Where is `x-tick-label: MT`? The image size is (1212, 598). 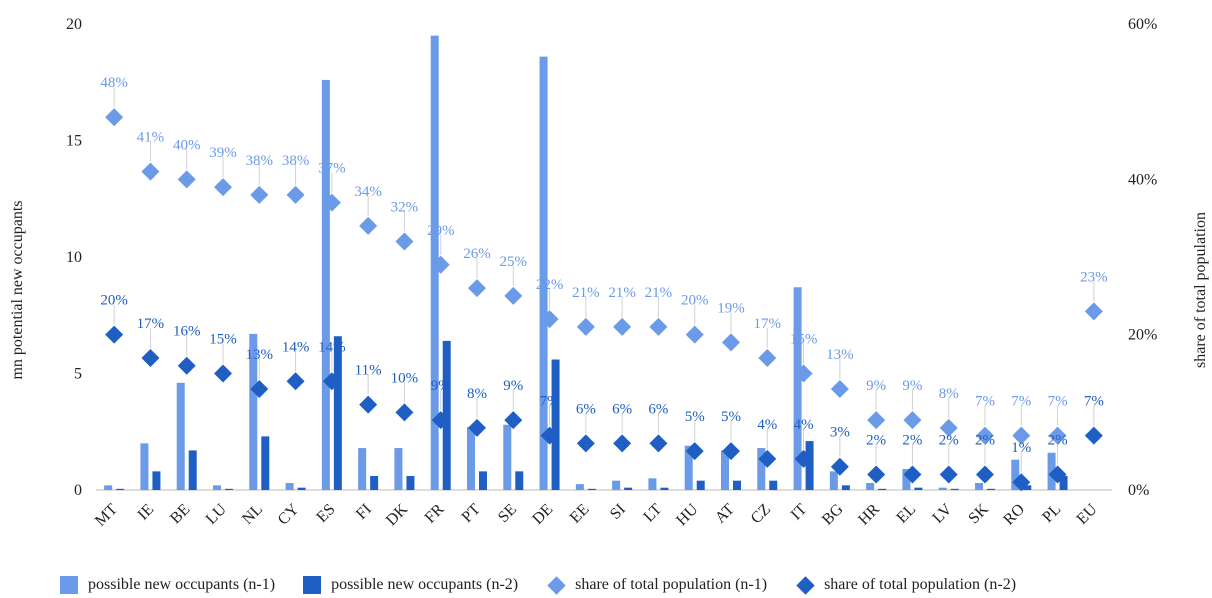
x-tick-label: MT is located at coordinates (106, 515).